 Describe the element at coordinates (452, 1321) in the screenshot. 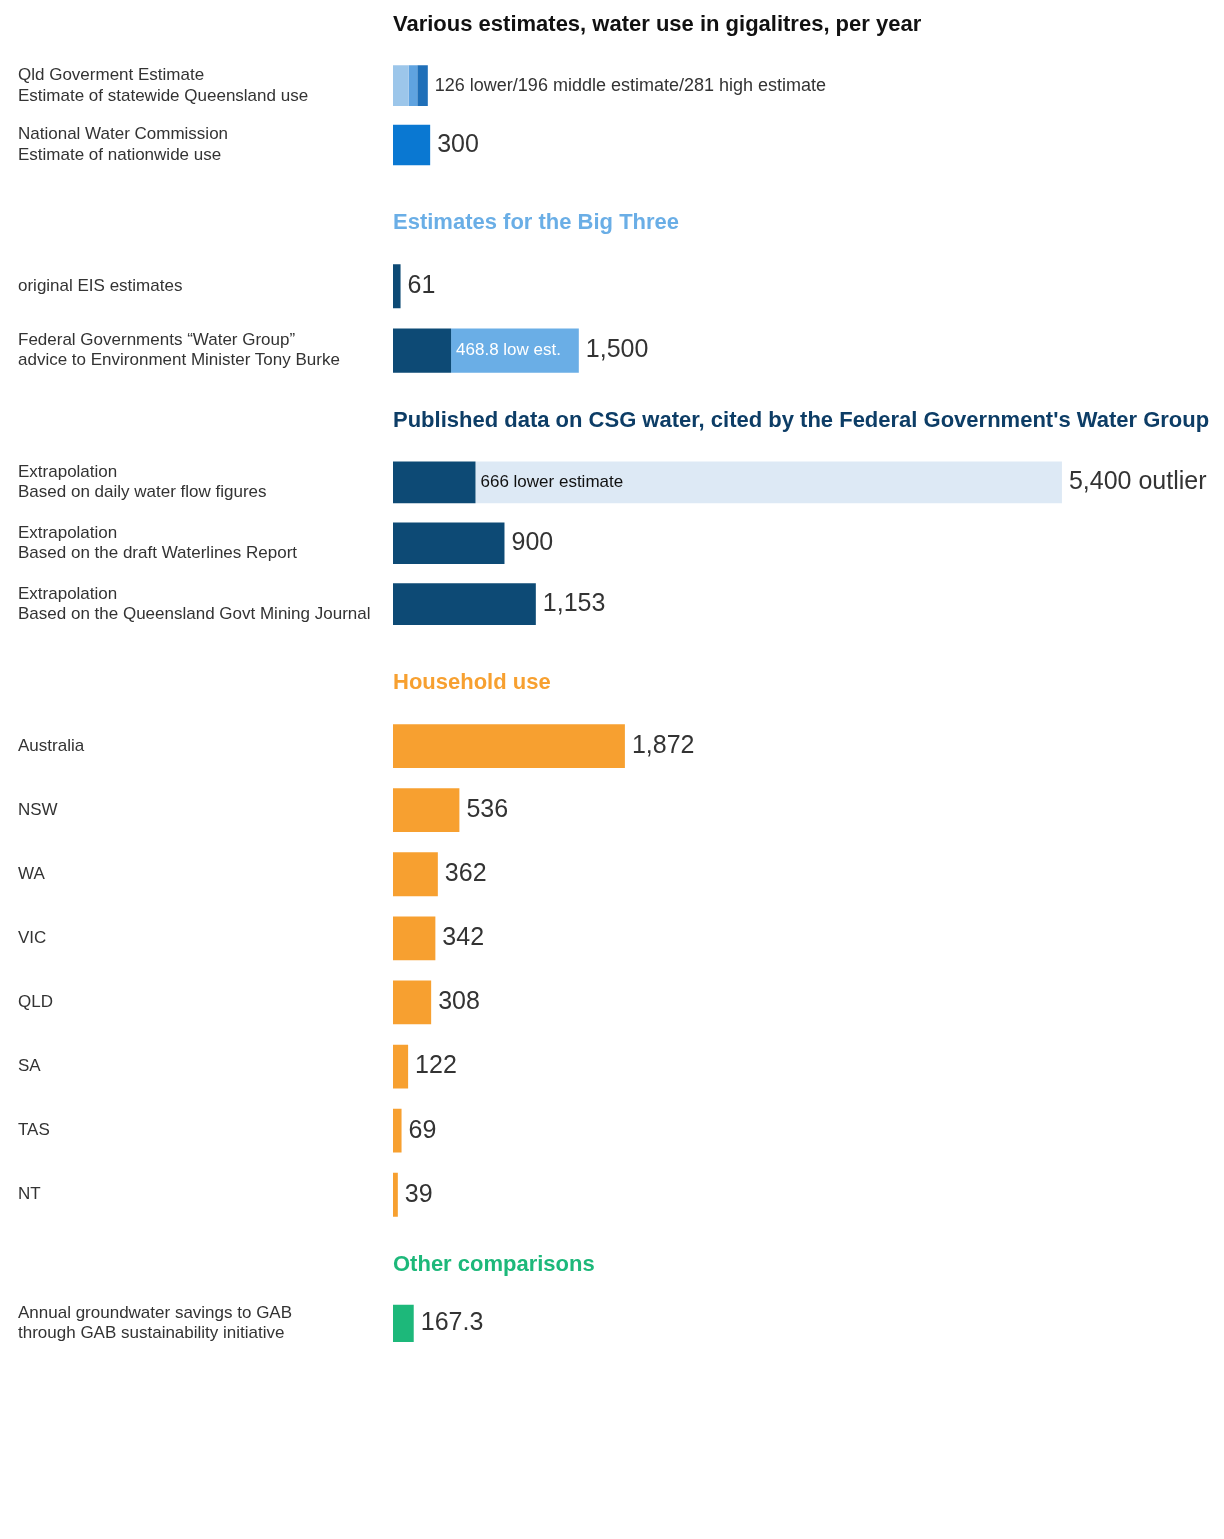

I see `data-label: 167.3` at that location.